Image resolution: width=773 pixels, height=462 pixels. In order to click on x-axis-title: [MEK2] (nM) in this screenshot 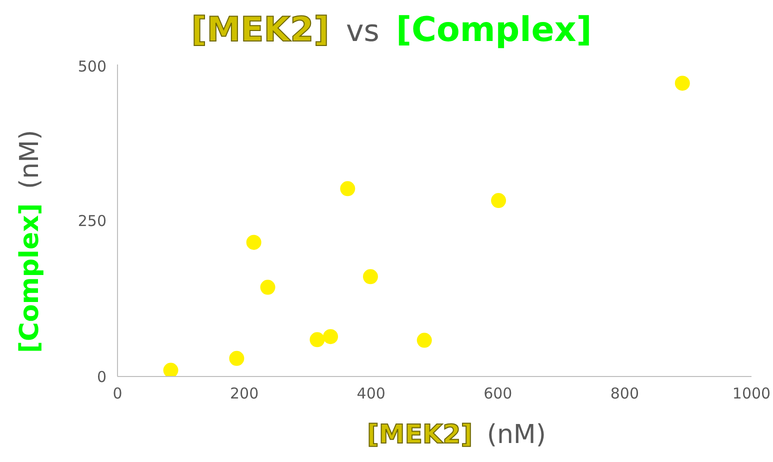, I will do `click(456, 435)`.